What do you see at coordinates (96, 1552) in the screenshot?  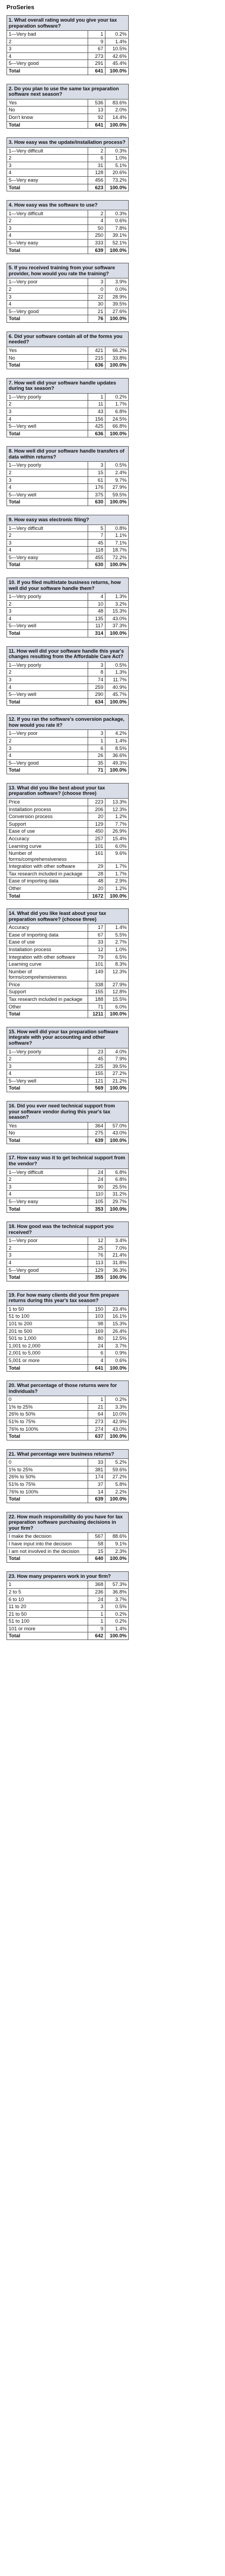 I see `answer-count: 15` at bounding box center [96, 1552].